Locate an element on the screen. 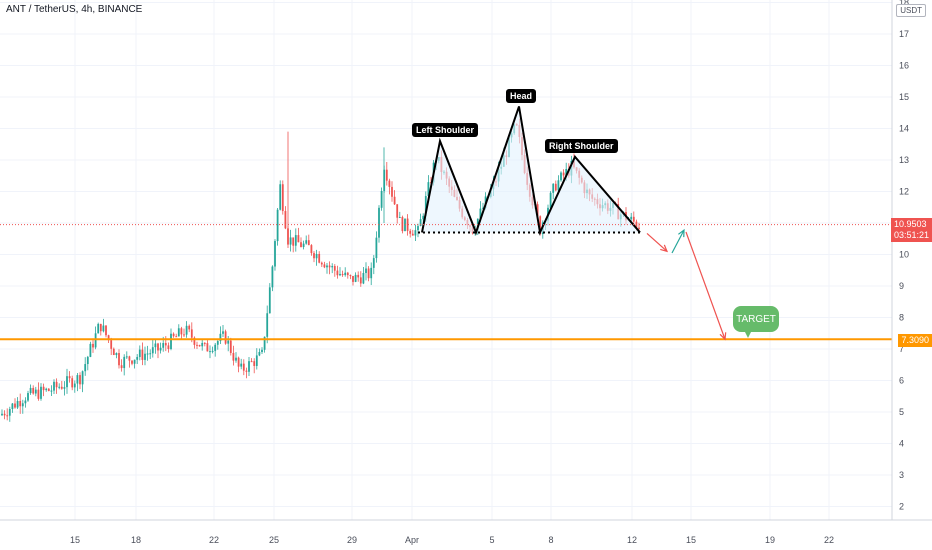  price-tick-label: 17 is located at coordinates (904, 34).